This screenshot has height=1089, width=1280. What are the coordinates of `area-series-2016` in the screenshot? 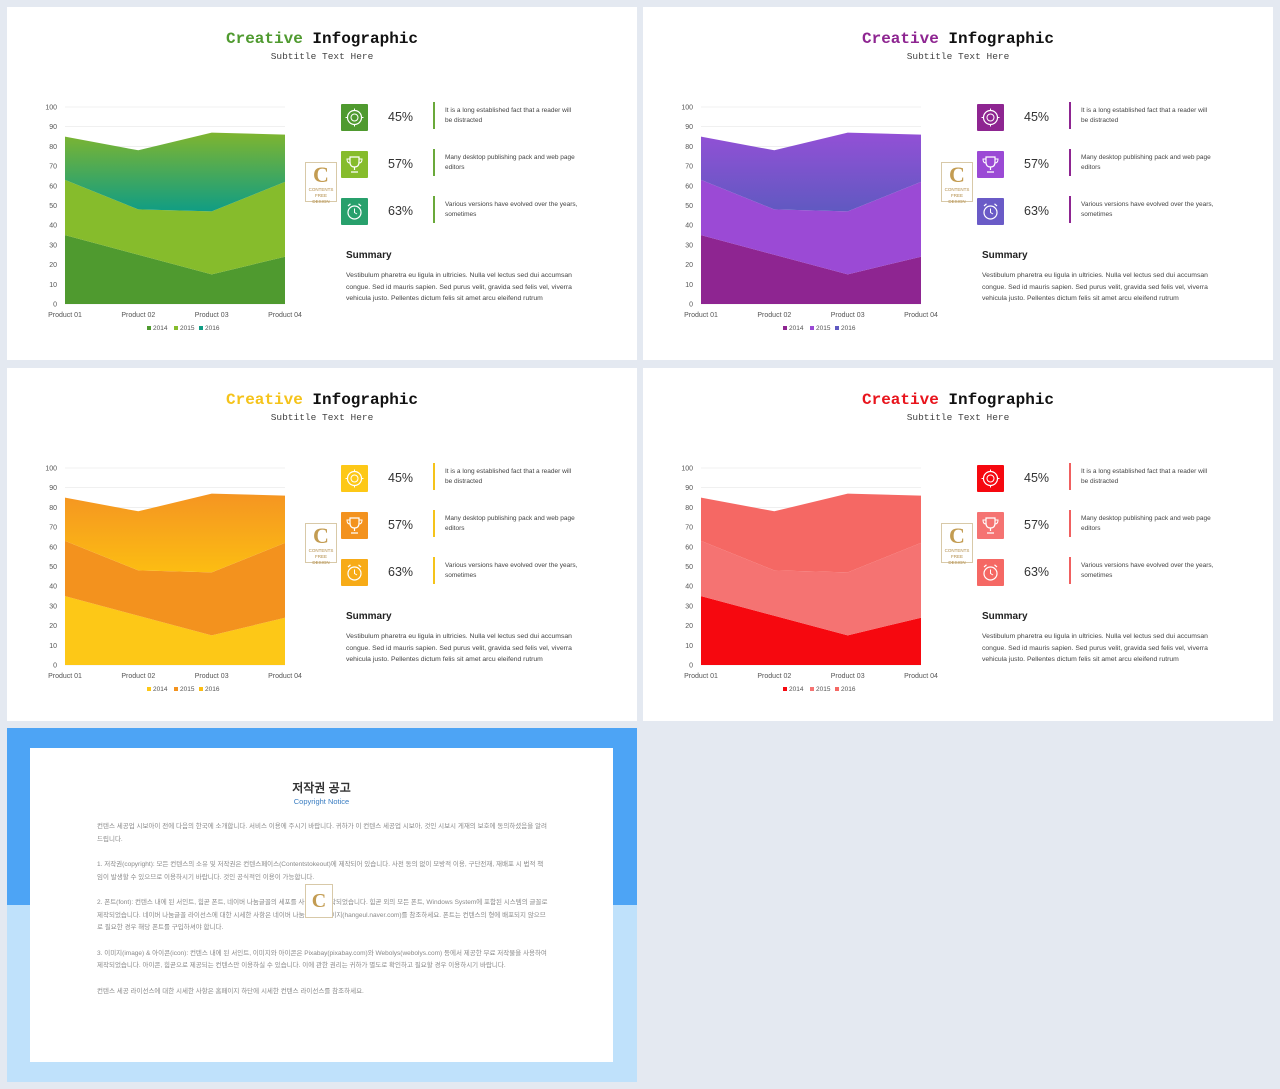 It's located at (811, 533).